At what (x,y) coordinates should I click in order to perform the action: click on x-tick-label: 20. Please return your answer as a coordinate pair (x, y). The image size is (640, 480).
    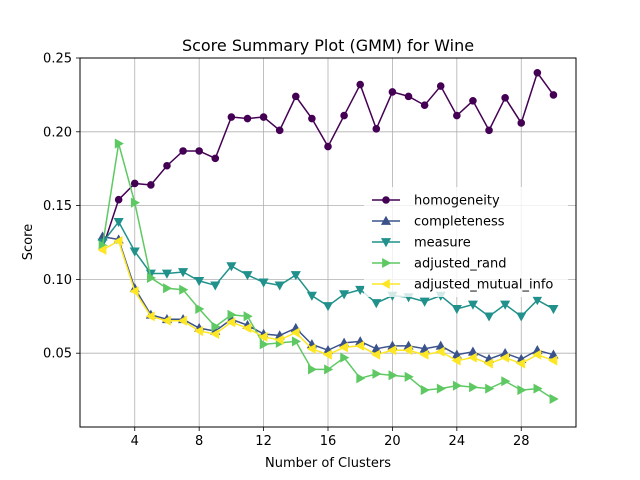
    Looking at the image, I should click on (392, 441).